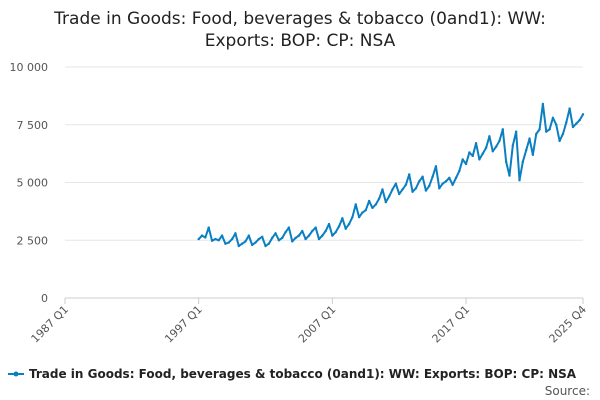 The height and width of the screenshot is (400, 600). What do you see at coordinates (33, 183) in the screenshot?
I see `y-tick-label: 5 000` at bounding box center [33, 183].